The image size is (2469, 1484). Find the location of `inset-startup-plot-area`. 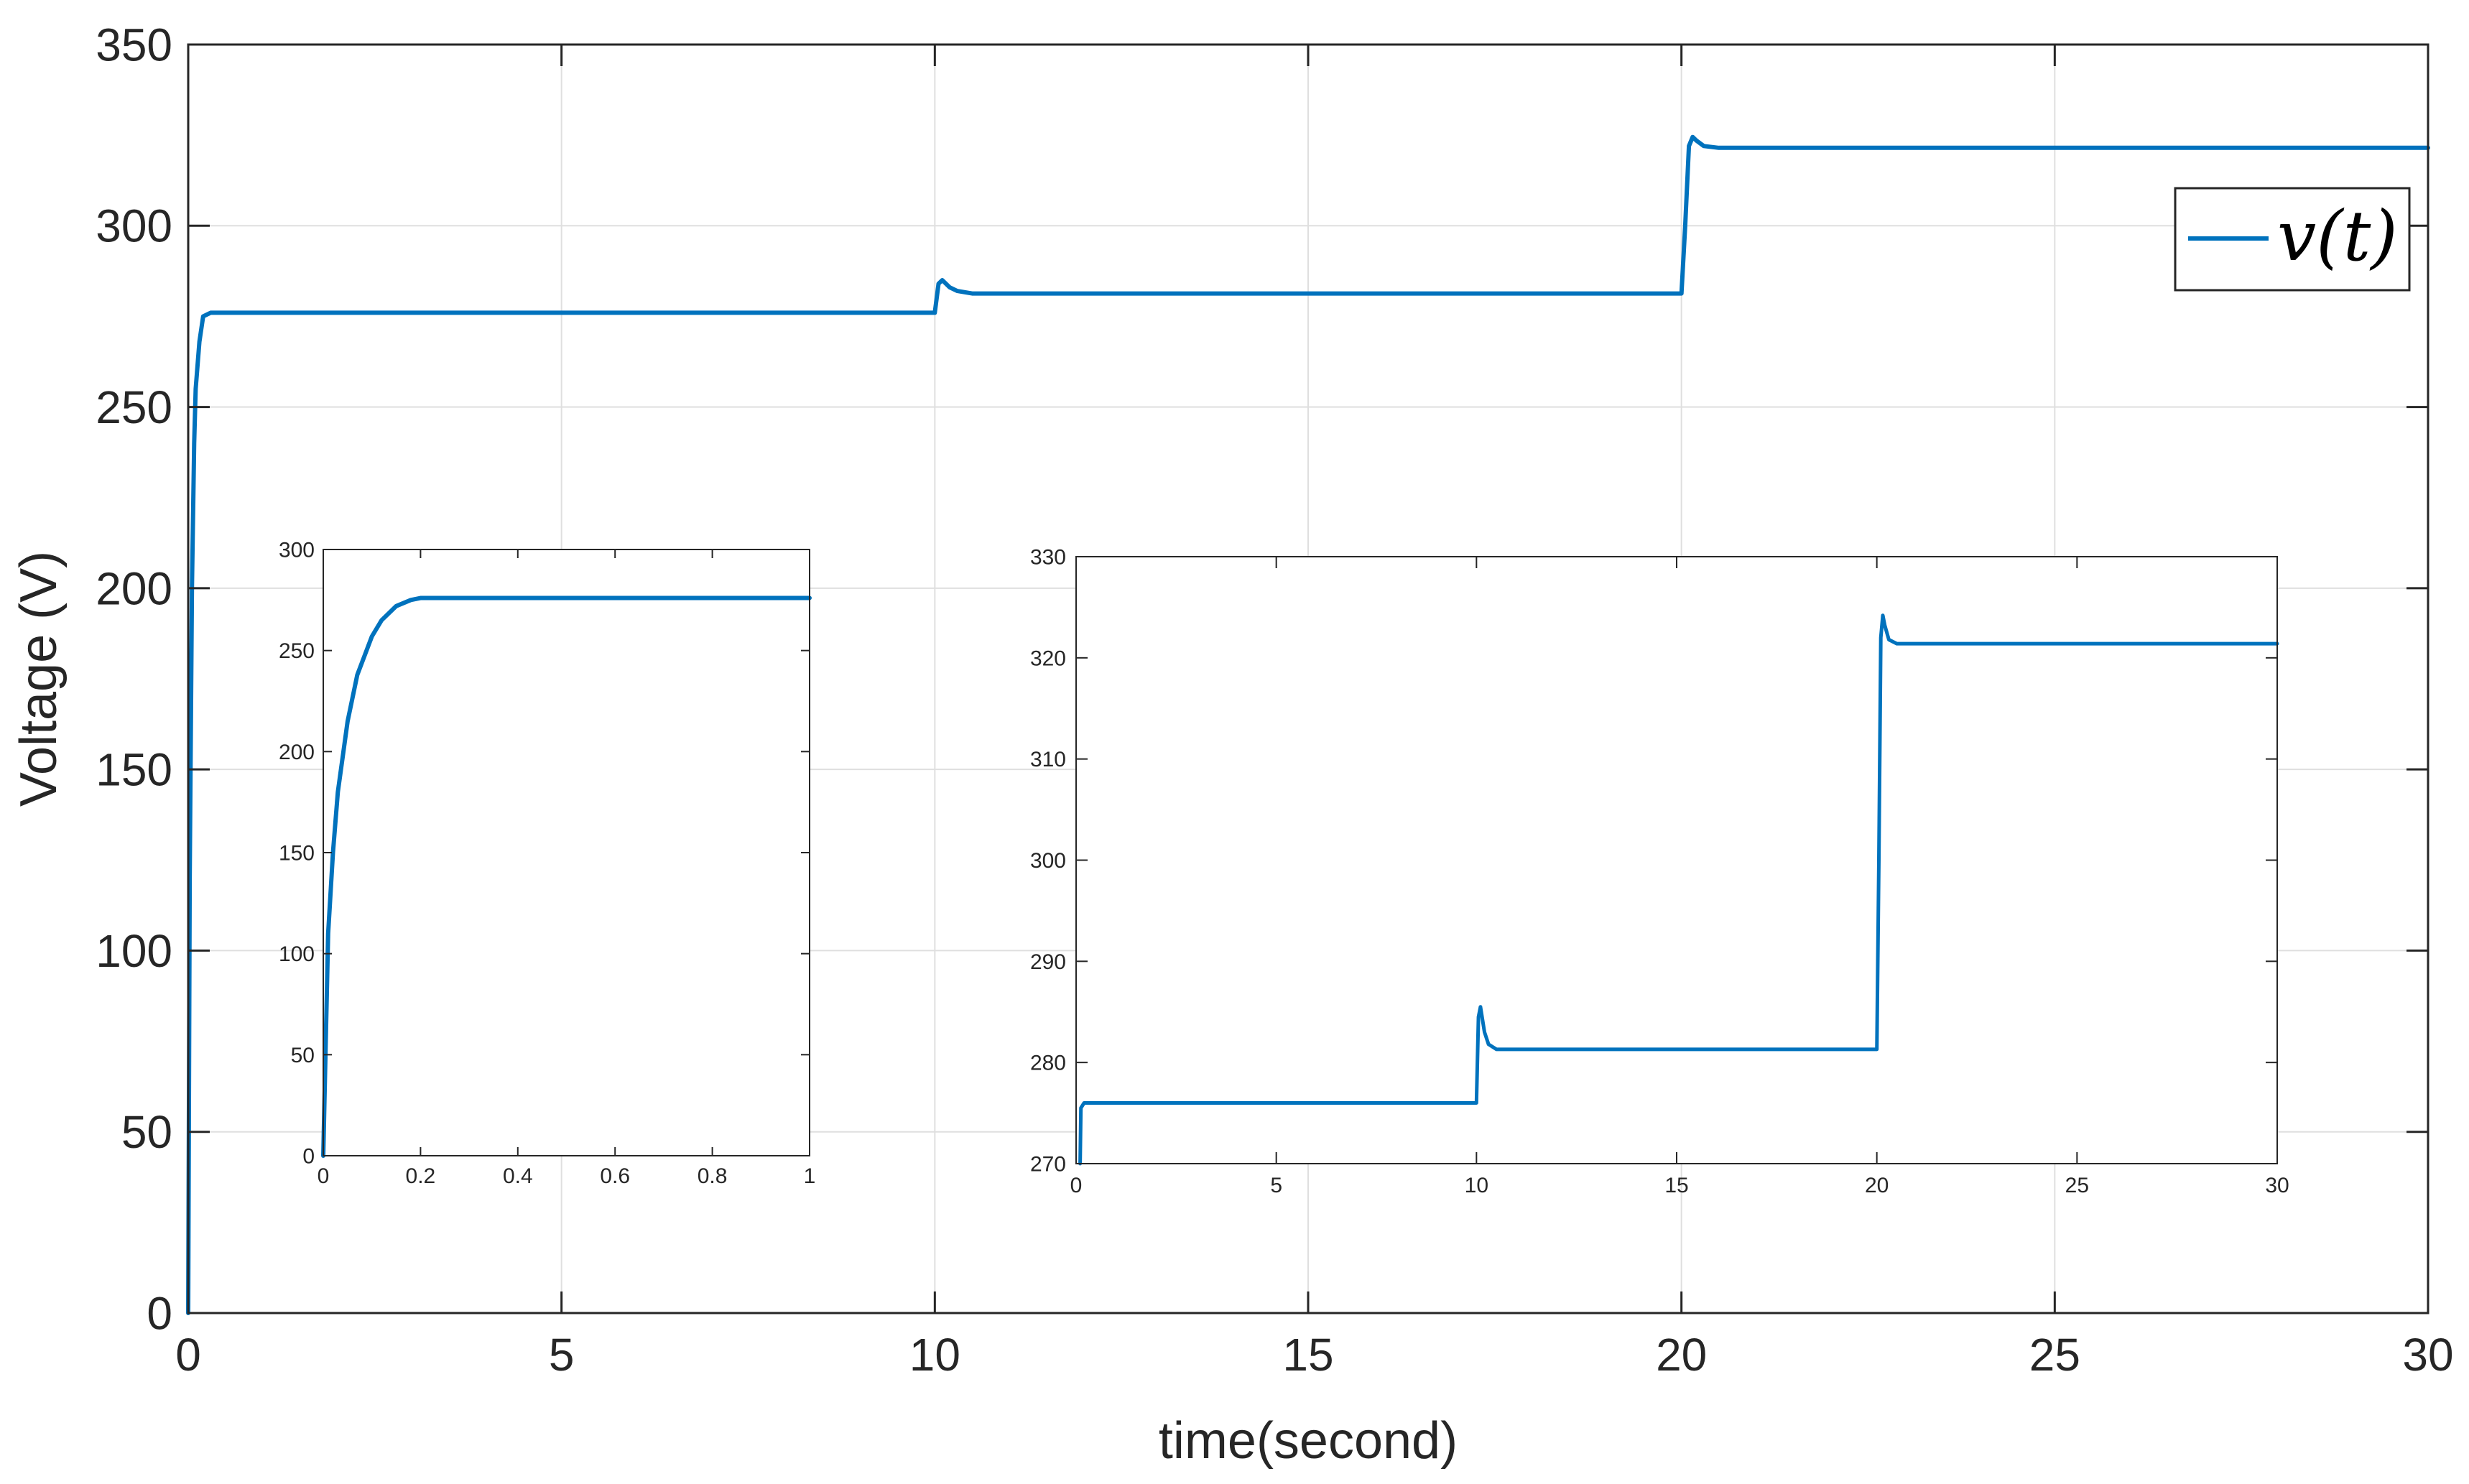

inset-startup-plot-area is located at coordinates (566, 852).